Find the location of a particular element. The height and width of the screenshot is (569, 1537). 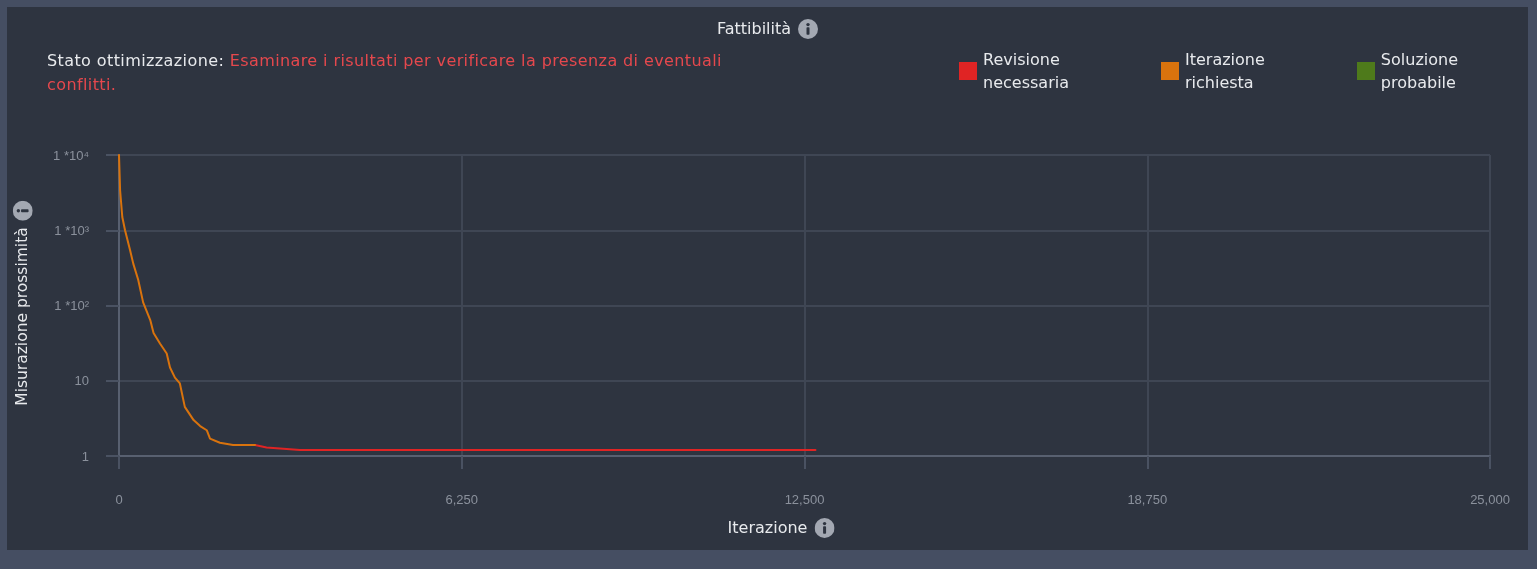

y-tick-label: 1 is located at coordinates (85, 456).